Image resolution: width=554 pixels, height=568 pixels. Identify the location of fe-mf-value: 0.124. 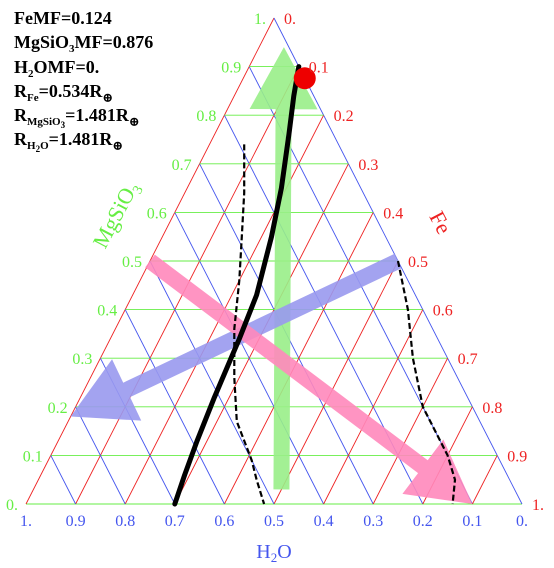
(91, 18).